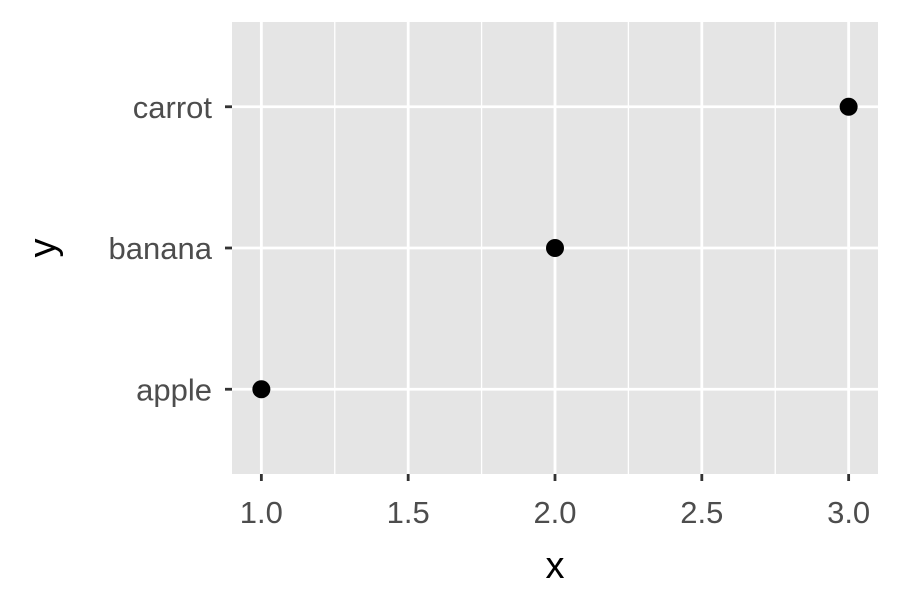  I want to click on y-axis-title: y, so click(43, 248).